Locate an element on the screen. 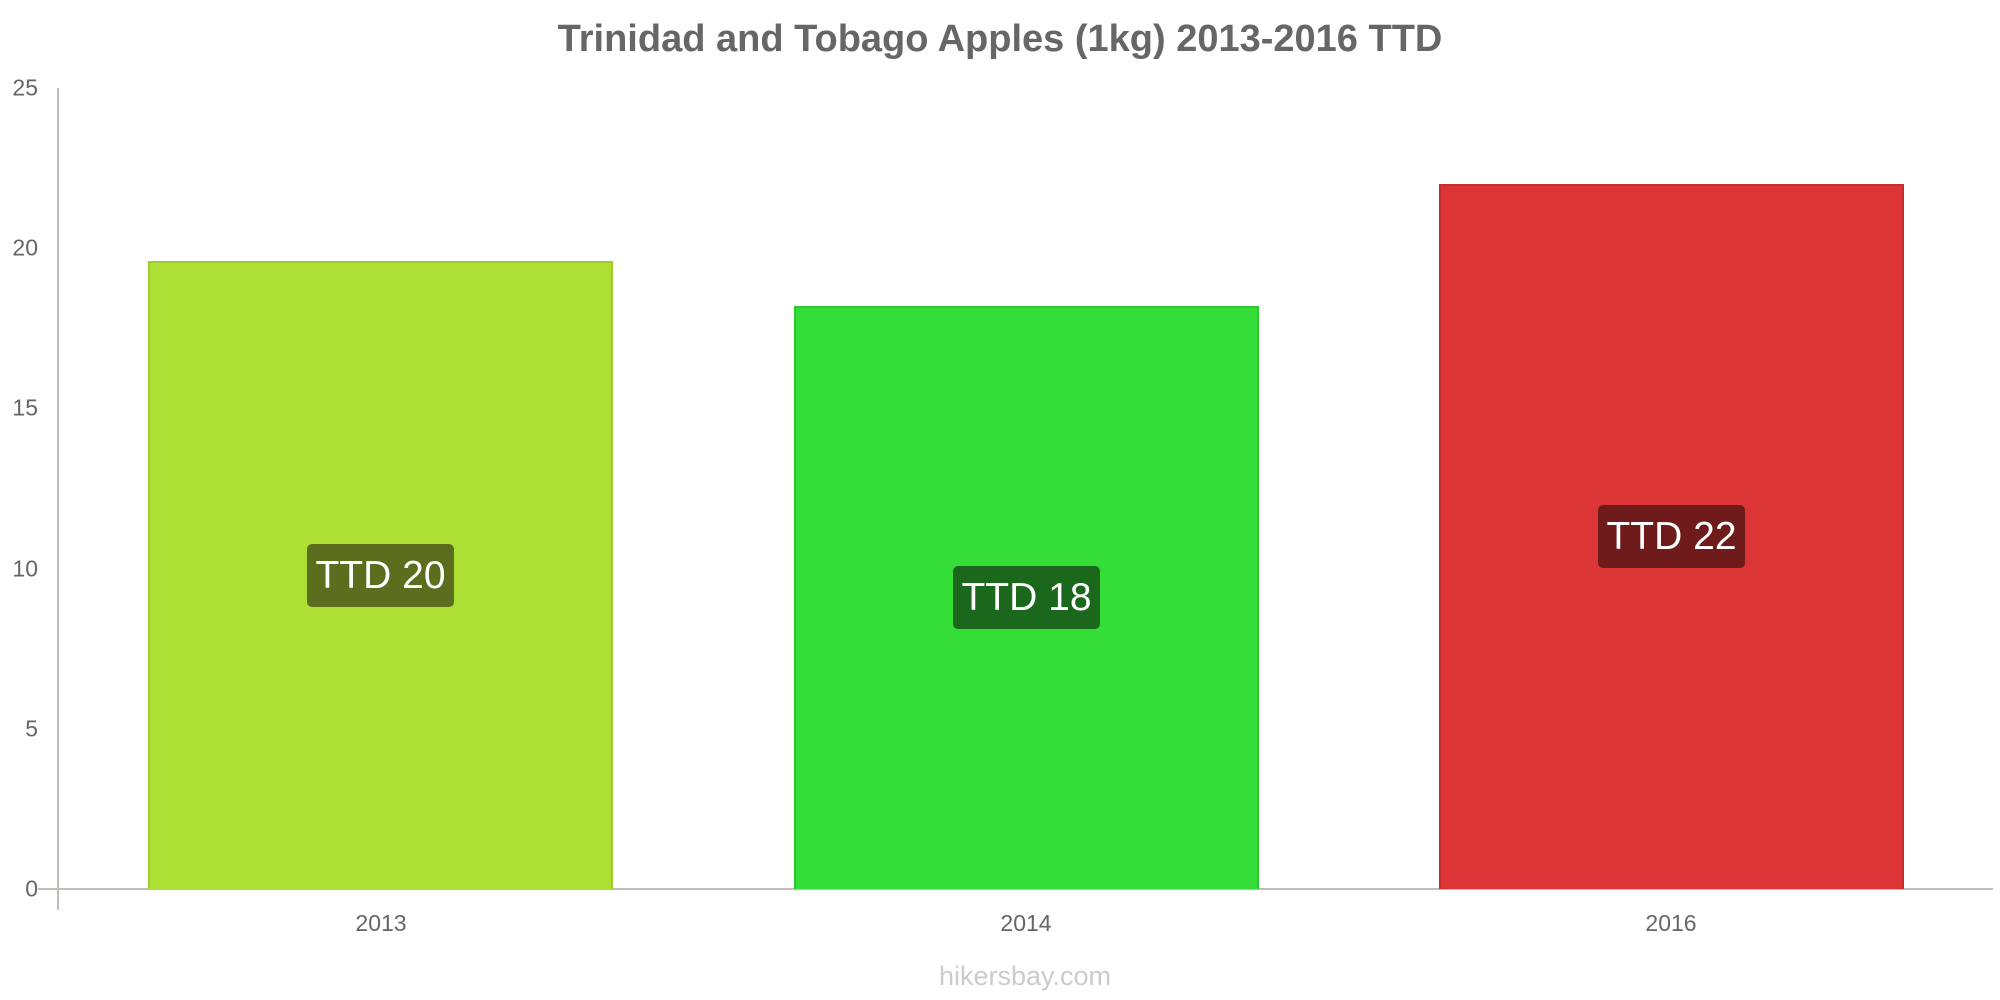 This screenshot has width=2000, height=1000. watermark: hikersbay.com is located at coordinates (1025, 976).